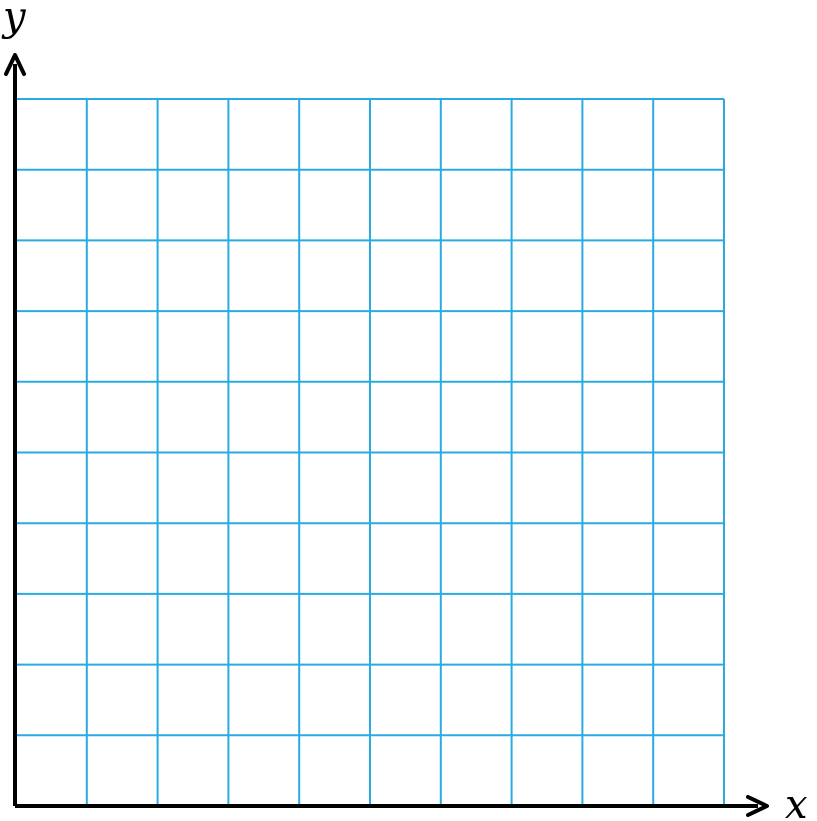 Image resolution: width=817 pixels, height=821 pixels. What do you see at coordinates (14, 20) in the screenshot?
I see `y-axis-label: y` at bounding box center [14, 20].